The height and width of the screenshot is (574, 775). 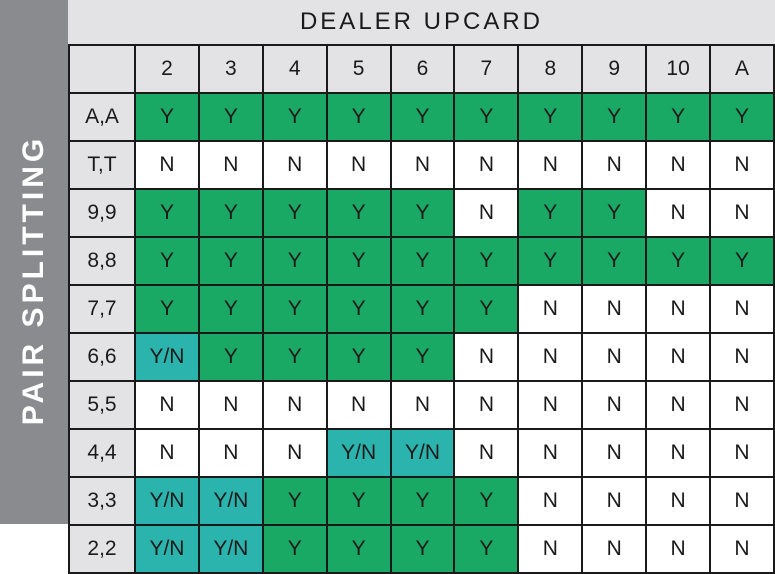 What do you see at coordinates (102, 453) in the screenshot?
I see `row-header: 4,4` at bounding box center [102, 453].